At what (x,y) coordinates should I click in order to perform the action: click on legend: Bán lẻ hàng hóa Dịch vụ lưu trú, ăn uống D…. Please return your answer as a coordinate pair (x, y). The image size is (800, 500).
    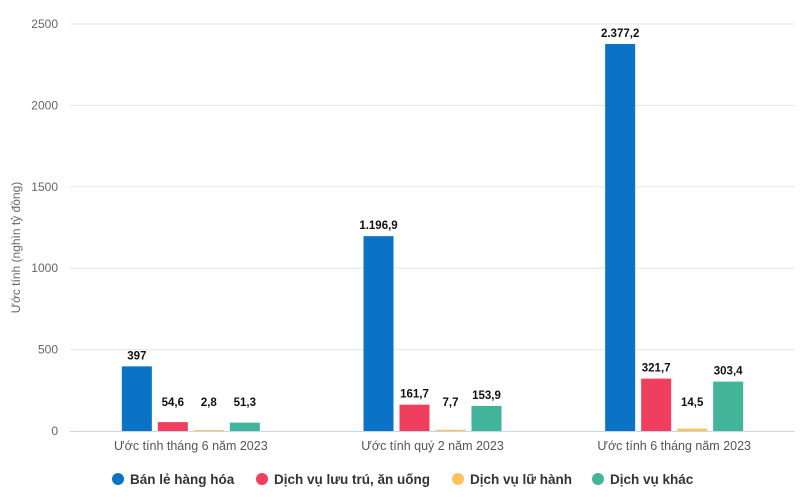
    Looking at the image, I should click on (403, 479).